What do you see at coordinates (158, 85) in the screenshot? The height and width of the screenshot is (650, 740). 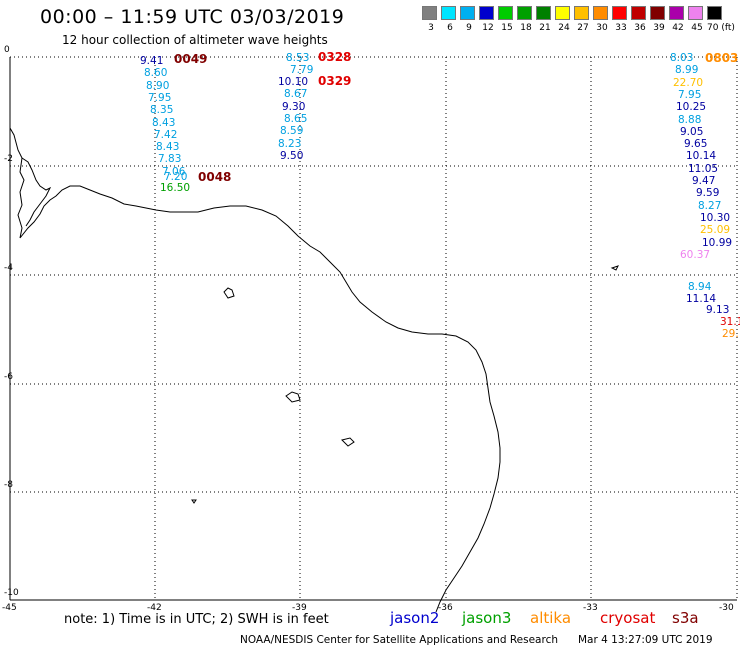 I see `wave-height-value: 8.90` at bounding box center [158, 85].